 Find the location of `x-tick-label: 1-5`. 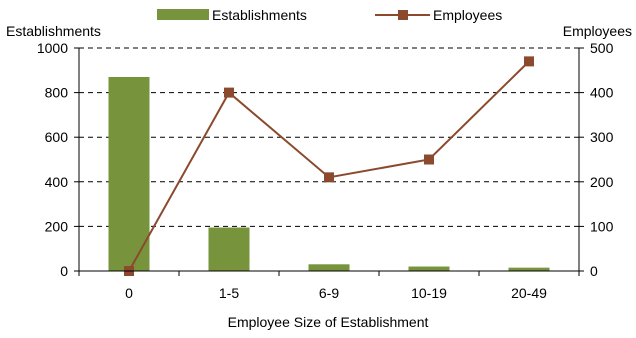

x-tick-label: 1-5 is located at coordinates (229, 293).